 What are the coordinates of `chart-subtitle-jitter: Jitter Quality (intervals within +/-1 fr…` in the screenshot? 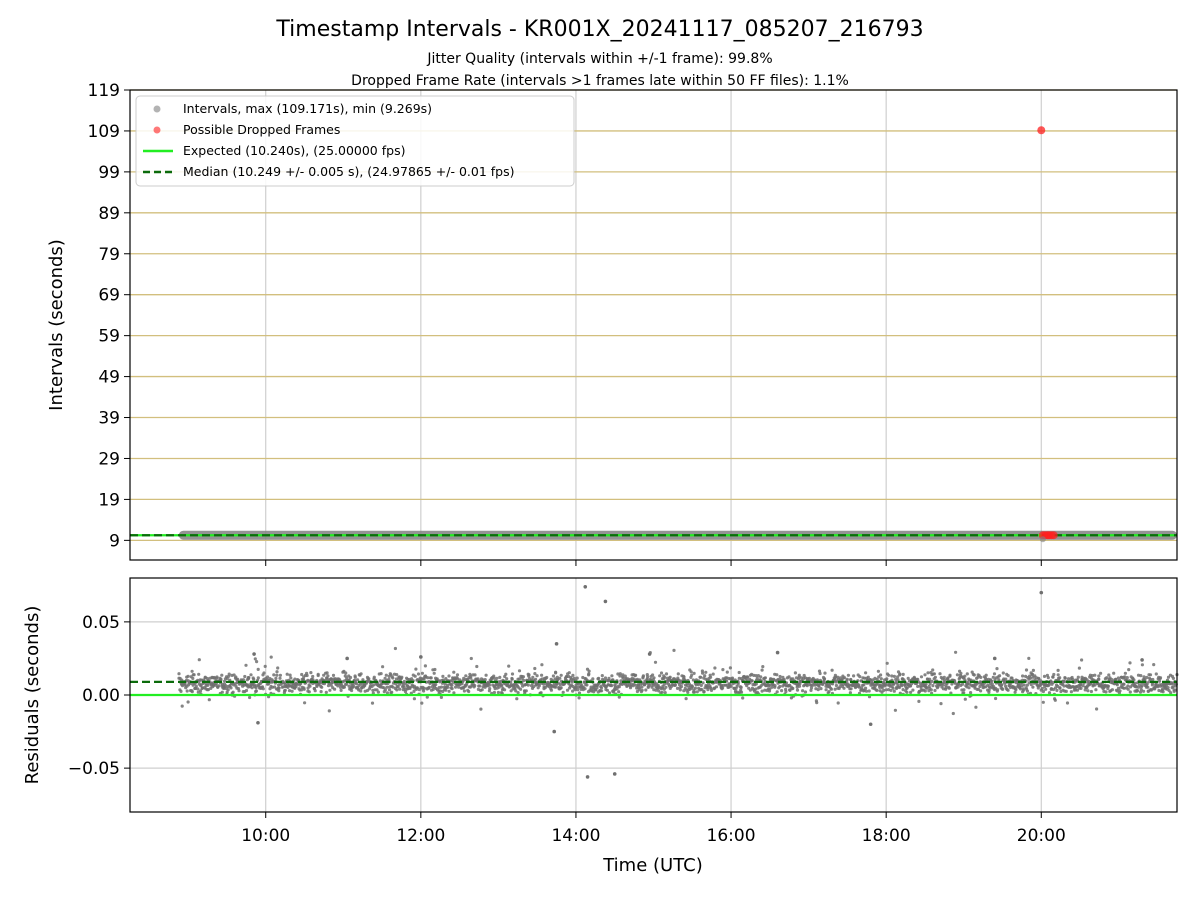 It's located at (599, 59).